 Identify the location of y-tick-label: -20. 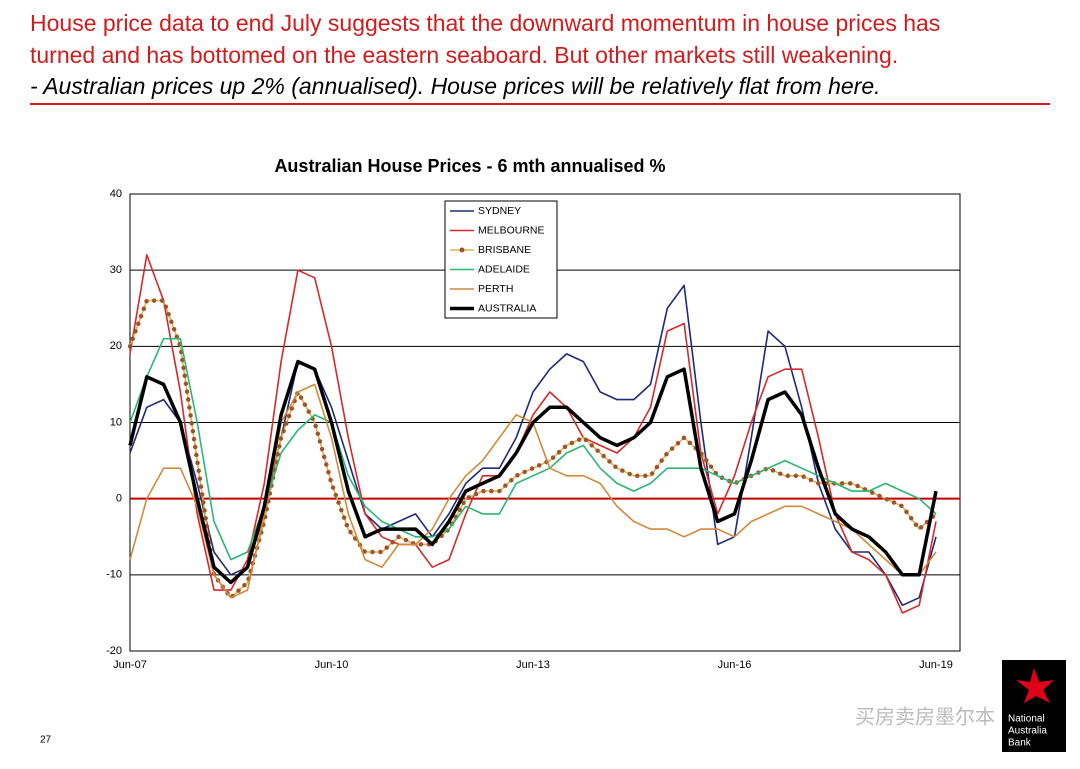
(114, 651).